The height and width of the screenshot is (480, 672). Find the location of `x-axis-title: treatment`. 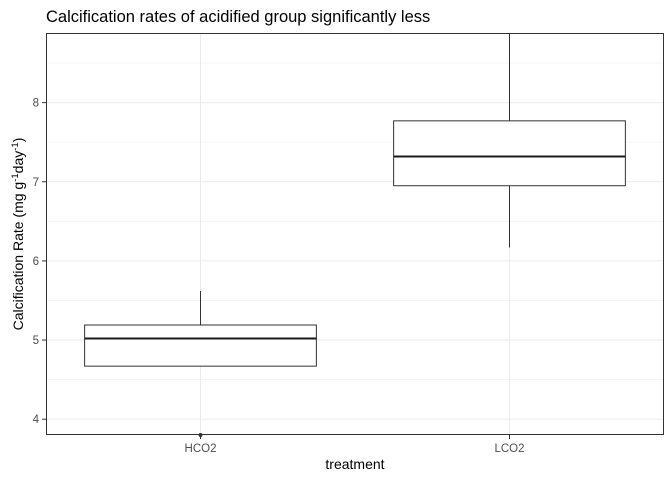

x-axis-title: treatment is located at coordinates (354, 464).